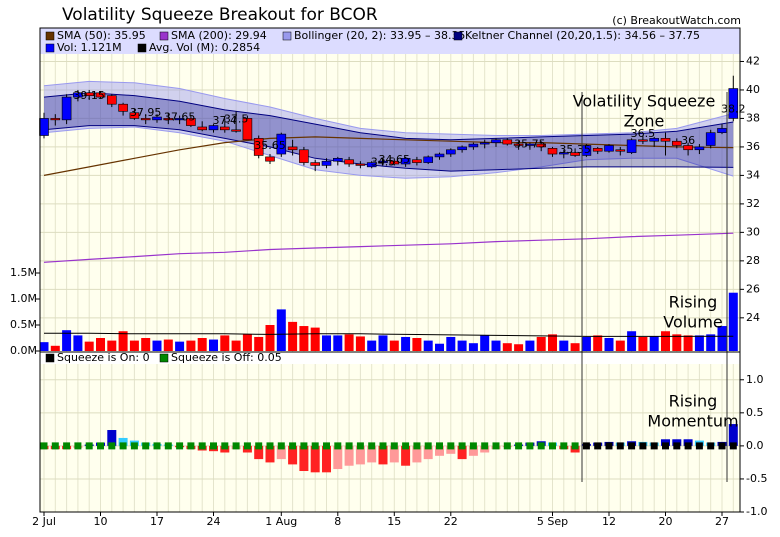 The image size is (780, 537). What do you see at coordinates (609, 521) in the screenshot?
I see `x-tick-label: 12` at bounding box center [609, 521].